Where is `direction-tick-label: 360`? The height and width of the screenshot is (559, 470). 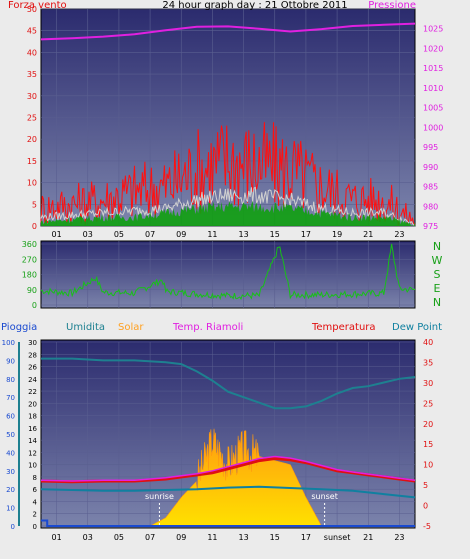
direction-tick-label: 360 is located at coordinates (29, 244).